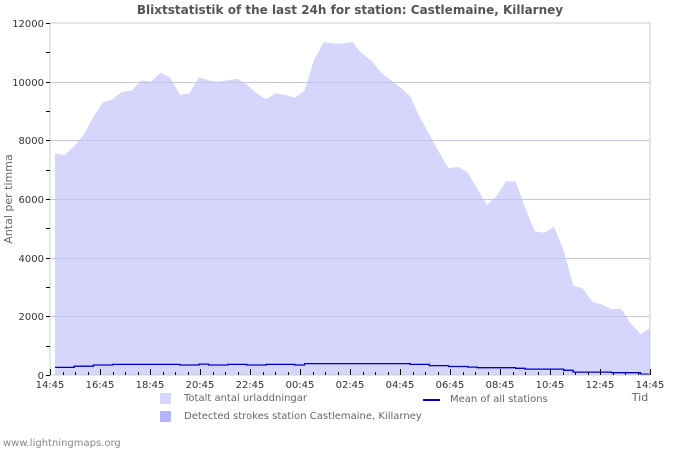  Describe the element at coordinates (165, 416) in the screenshot. I see `legend-swatch-detected` at that location.